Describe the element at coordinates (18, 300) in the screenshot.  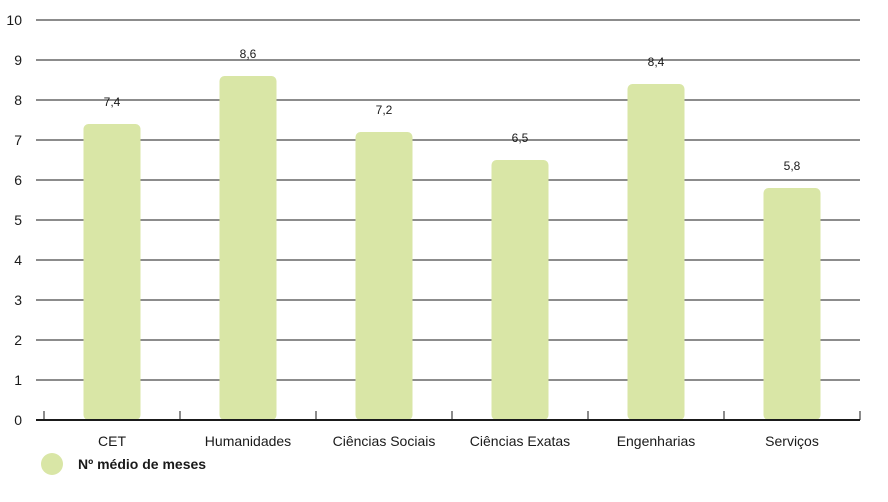
I see `y-tick-label: 3` at that location.